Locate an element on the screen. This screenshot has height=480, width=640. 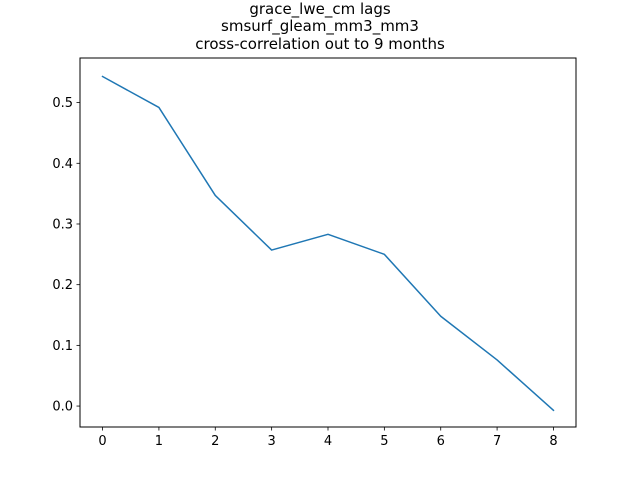
chart-title-line-2: smsurf_gleam_mm3_mm3 is located at coordinates (320, 26).